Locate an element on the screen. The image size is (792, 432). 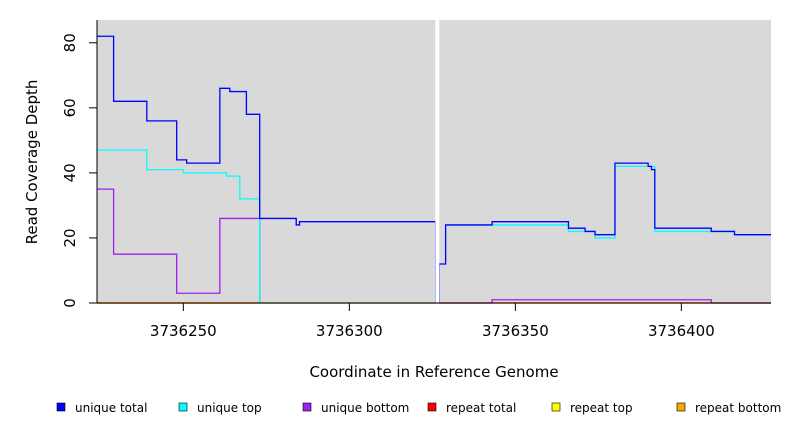
legend-label: unique top is located at coordinates (229, 408).